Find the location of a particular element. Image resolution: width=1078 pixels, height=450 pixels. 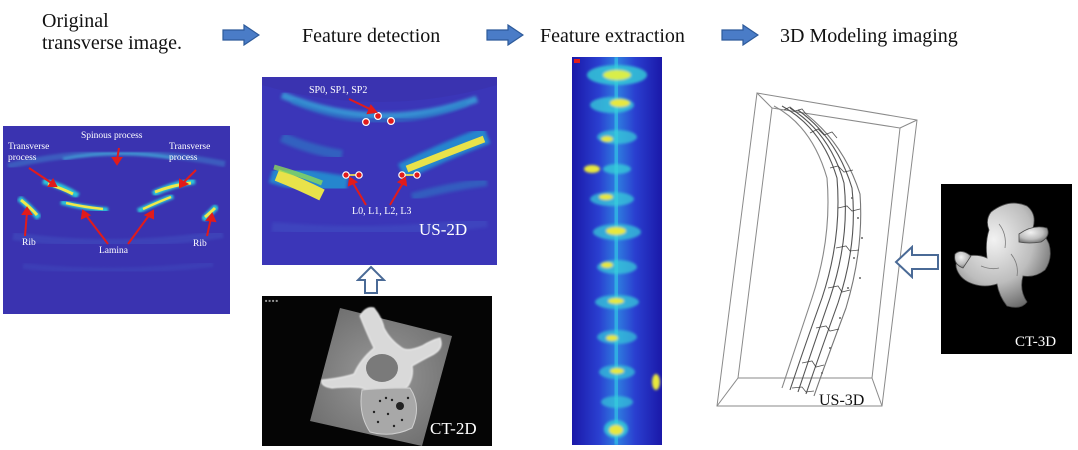

label-rib-left: Rib is located at coordinates (29, 243).